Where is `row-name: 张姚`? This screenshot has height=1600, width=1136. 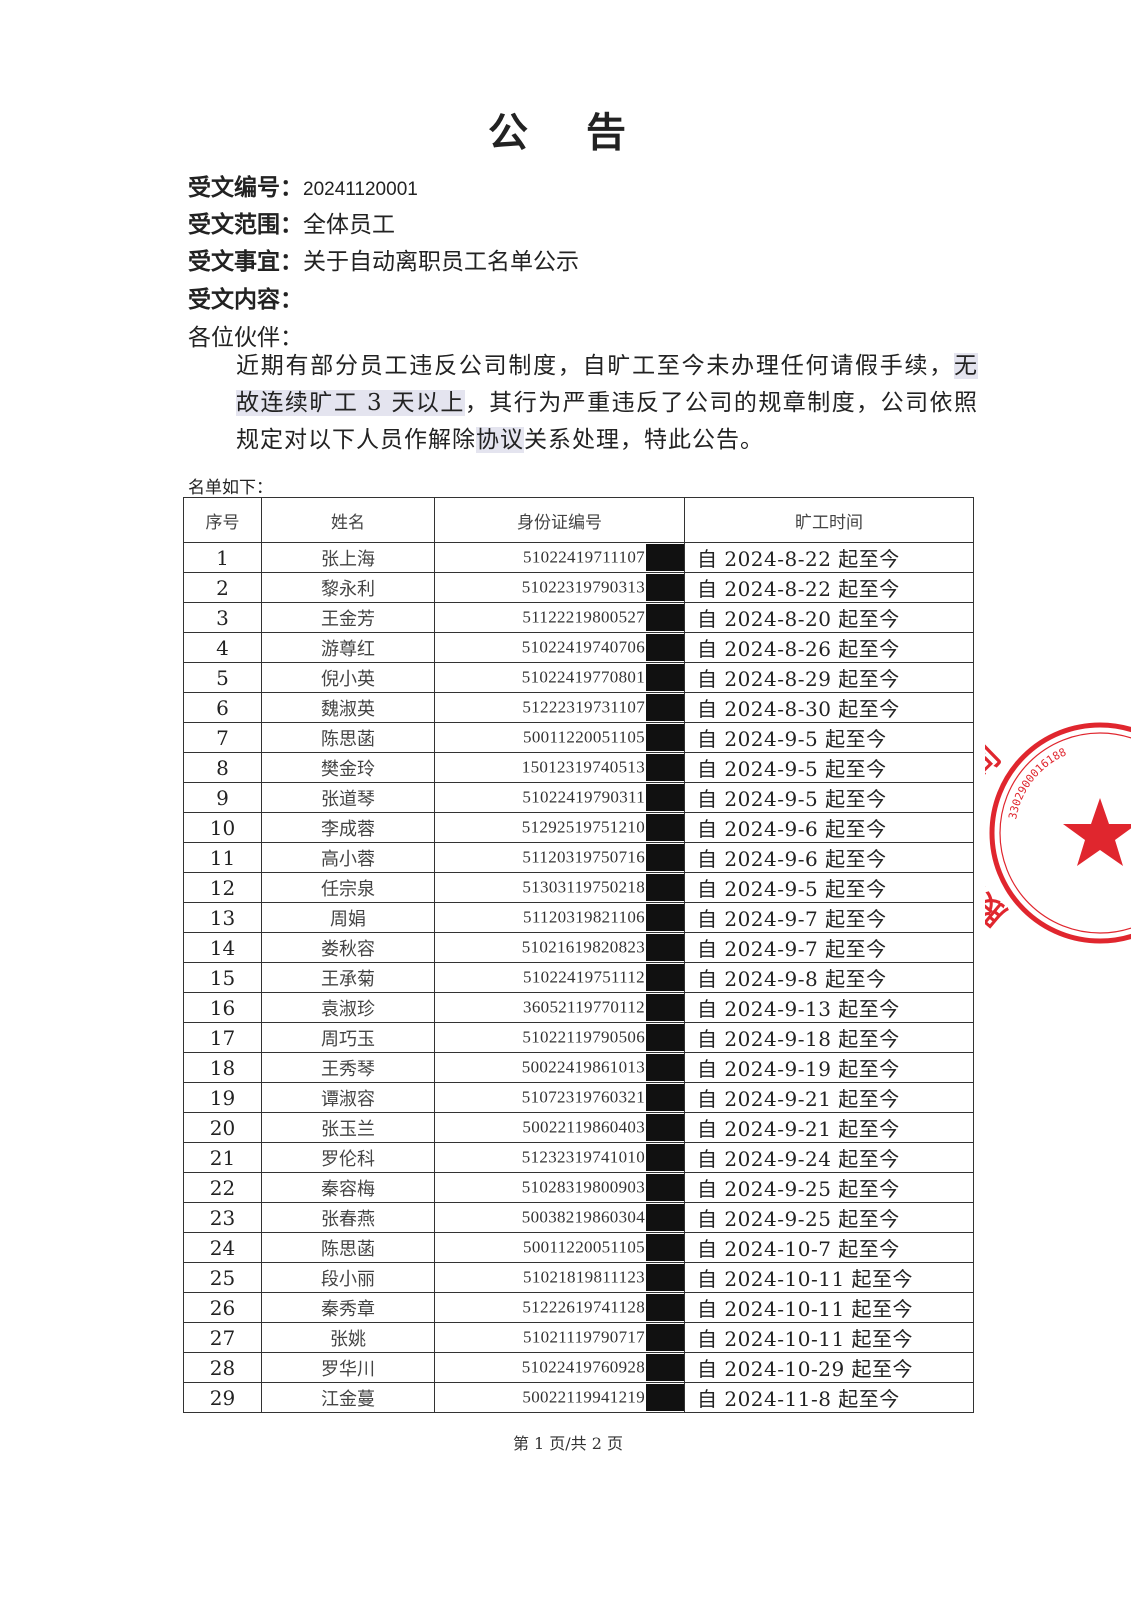 row-name: 张姚 is located at coordinates (348, 1337).